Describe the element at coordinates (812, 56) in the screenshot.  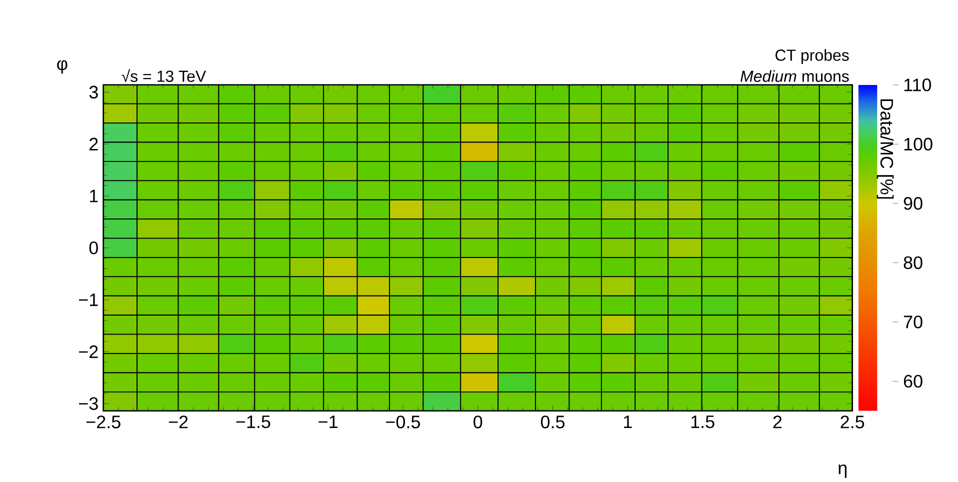
I see `text: CT probes` at that location.